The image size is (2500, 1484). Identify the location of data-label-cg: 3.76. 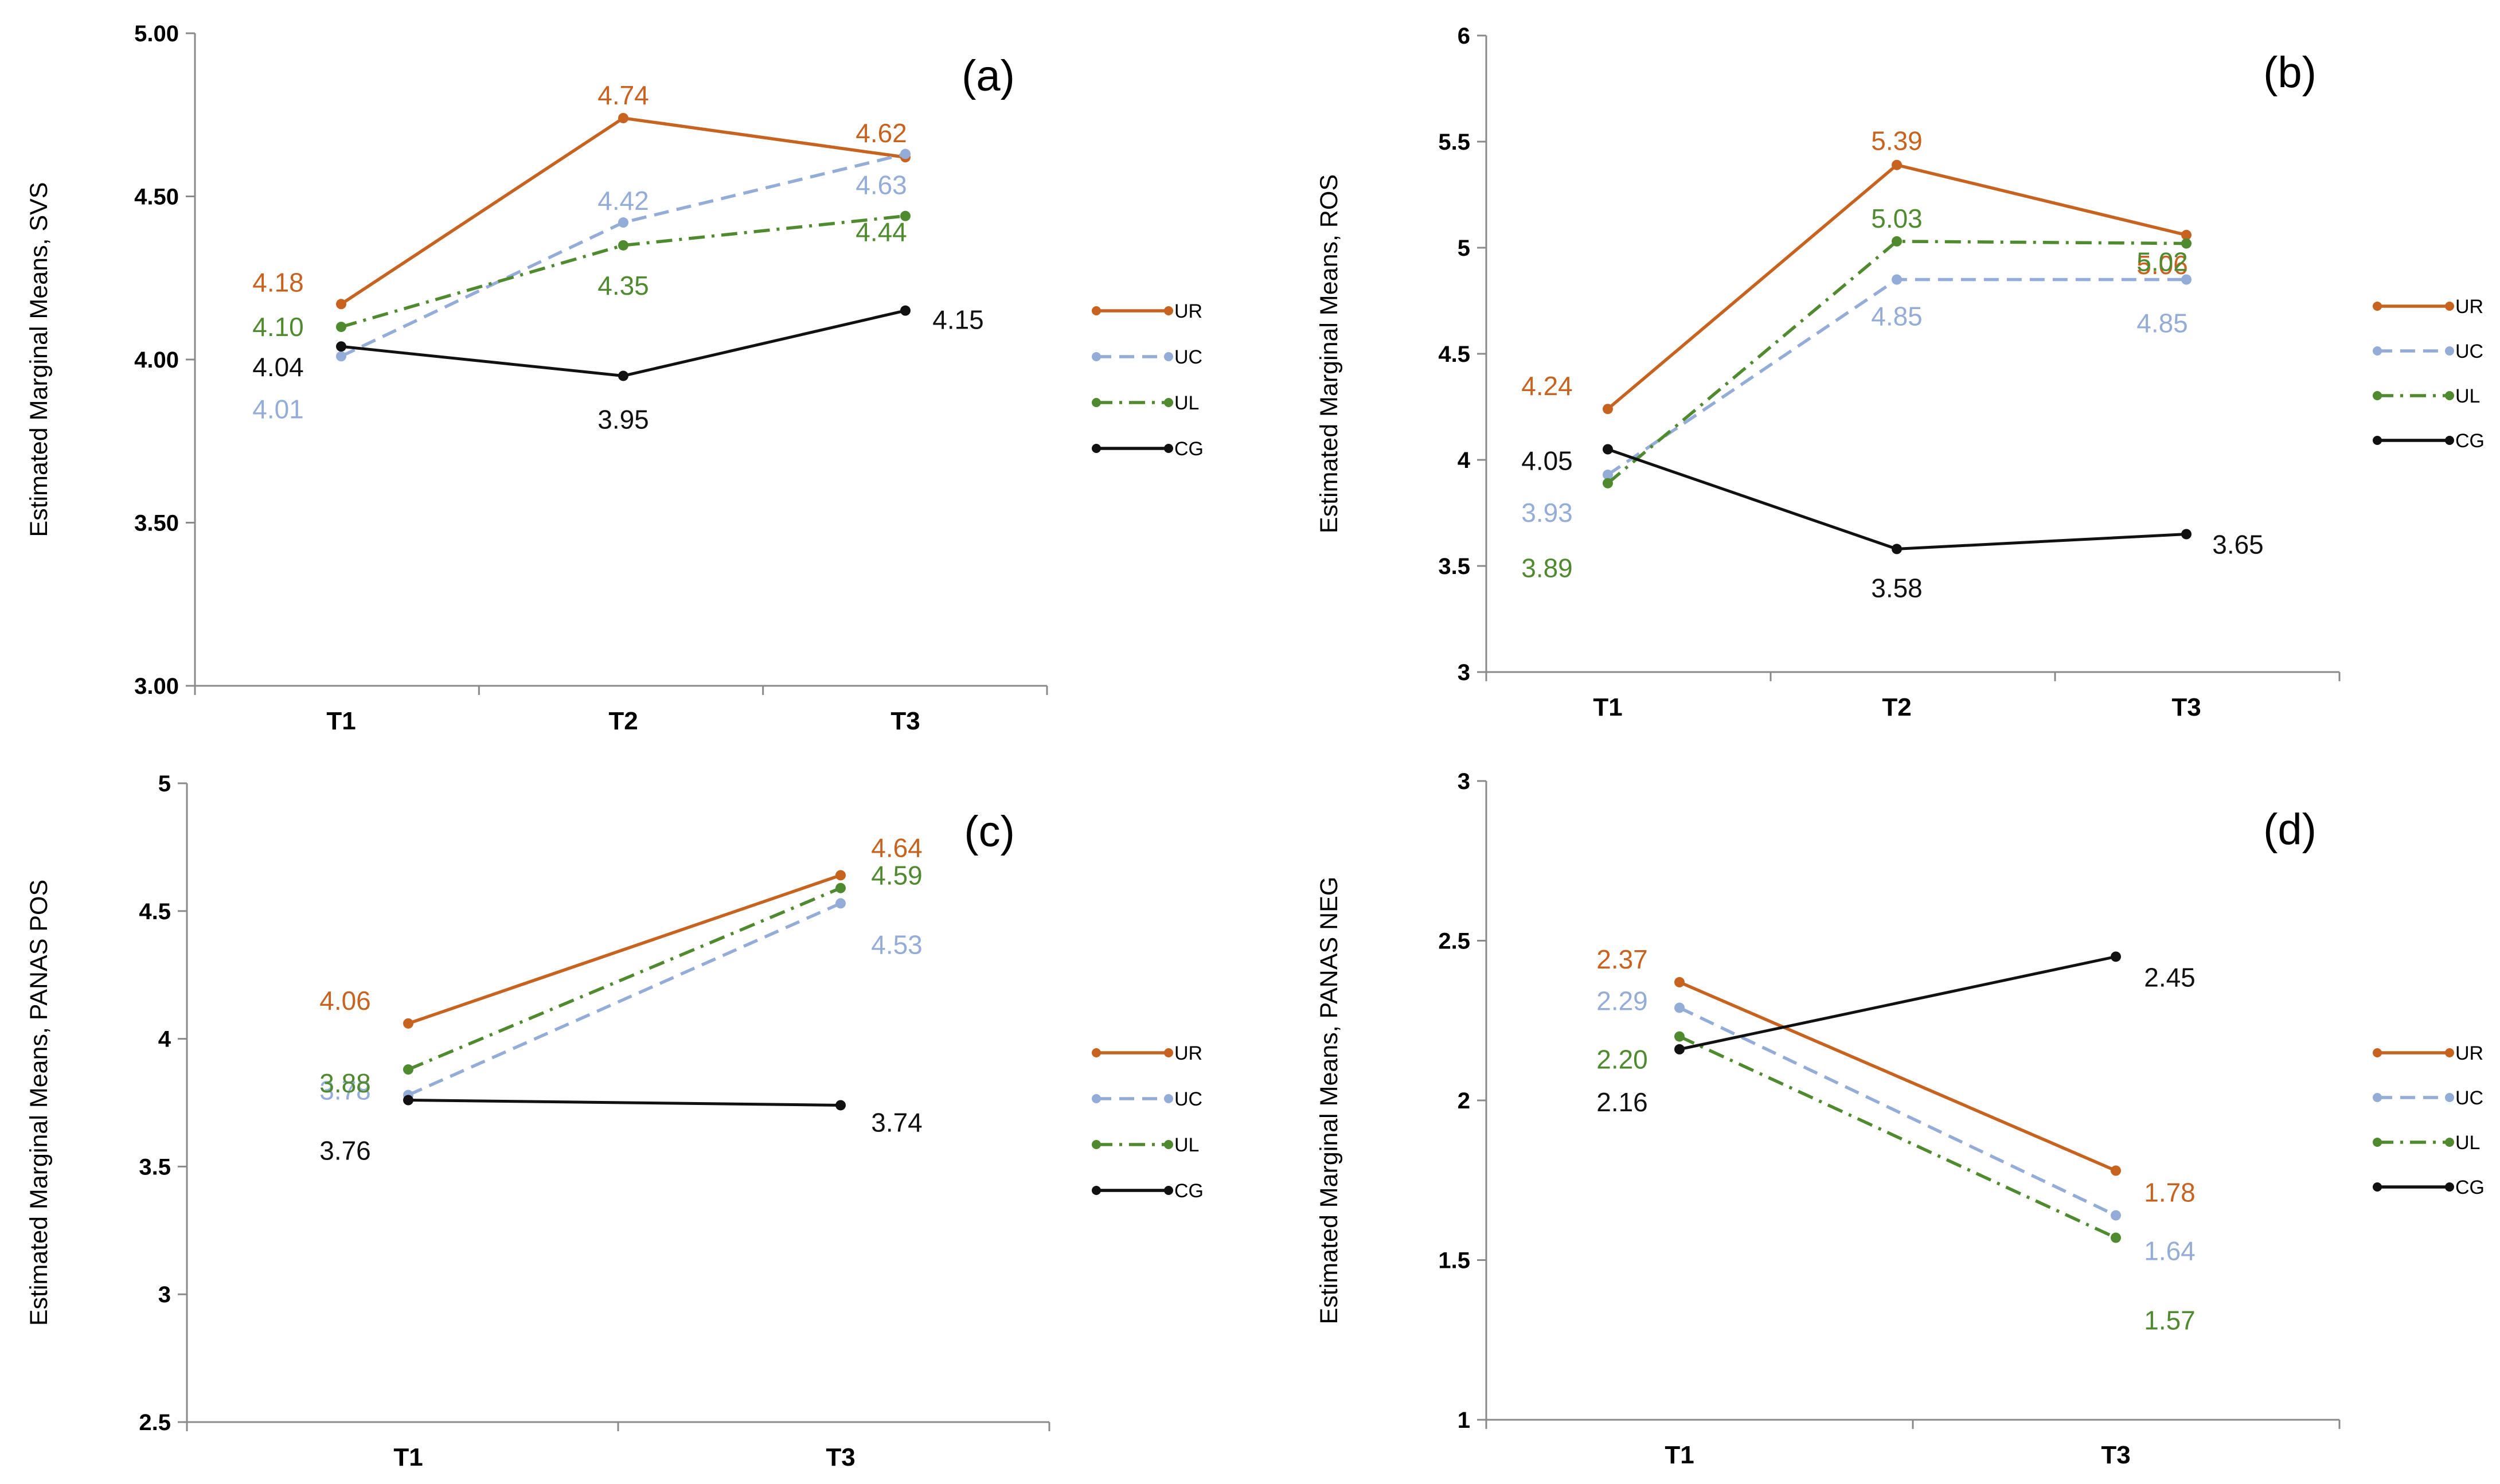
(345, 1151).